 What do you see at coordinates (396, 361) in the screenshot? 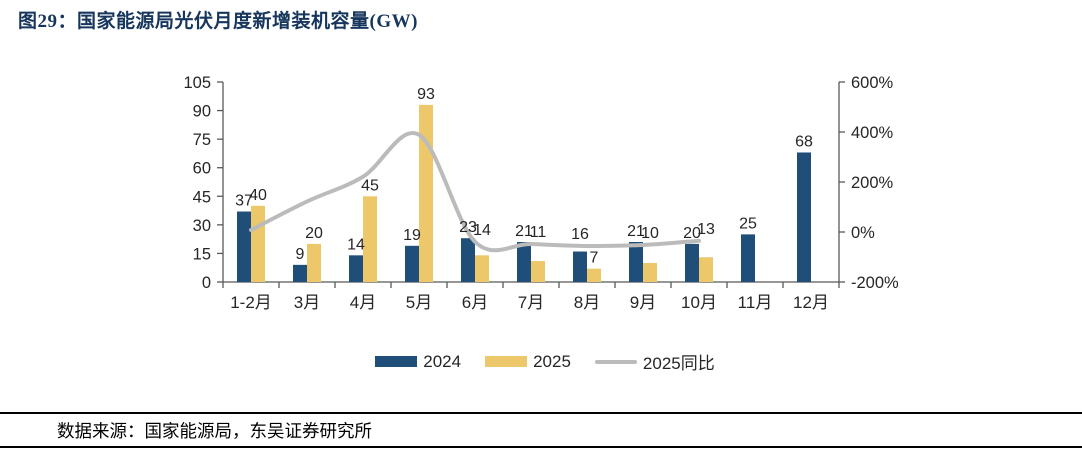
I see `legend-swatch-2024` at bounding box center [396, 361].